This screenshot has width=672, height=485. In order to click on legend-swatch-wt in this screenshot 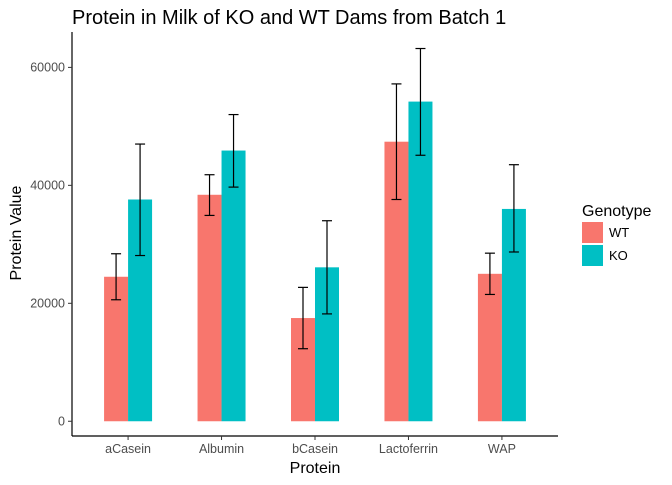, I will do `click(592, 232)`.